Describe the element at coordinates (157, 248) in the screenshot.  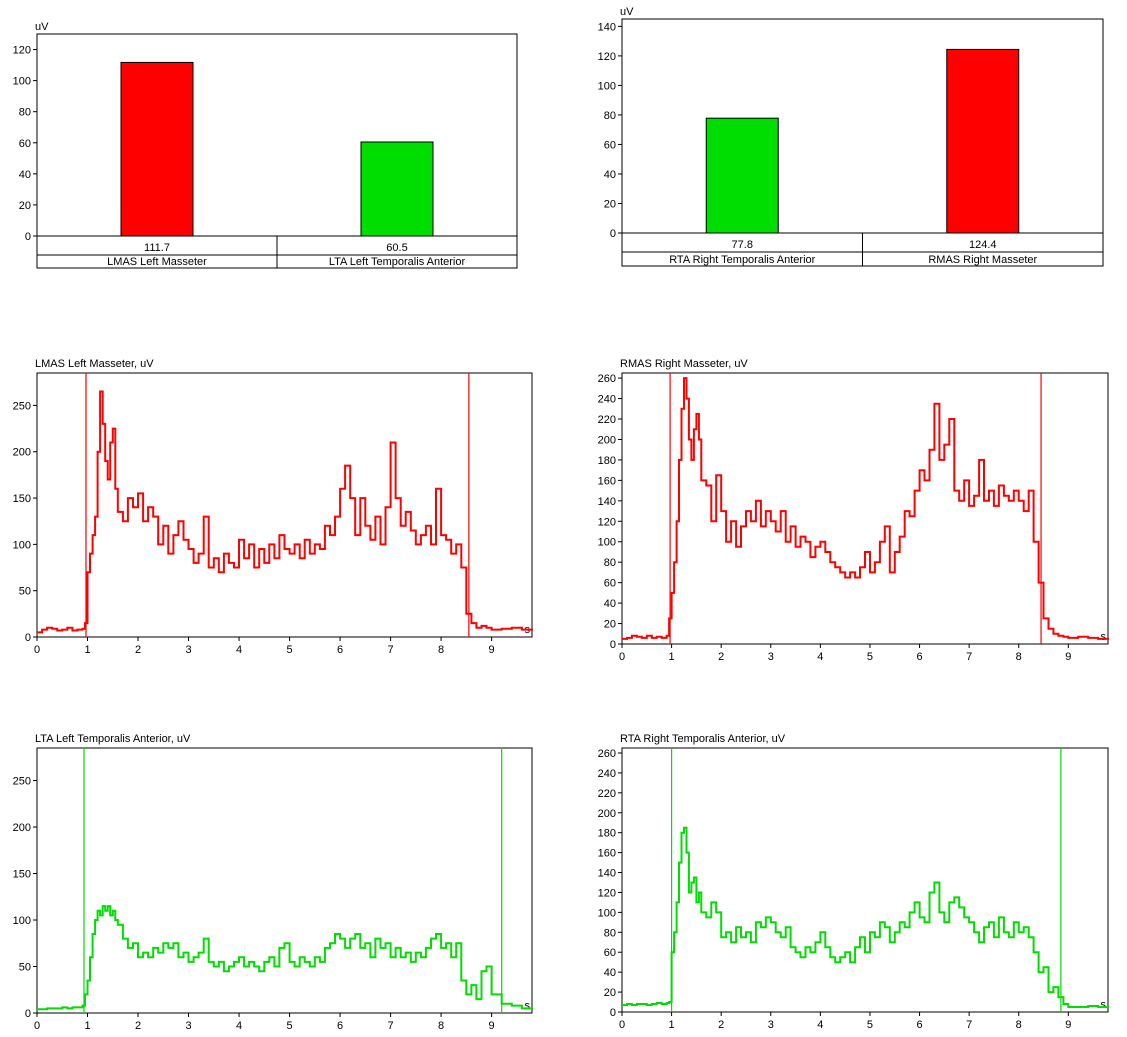
I see `bar-value-label: 111.7` at that location.